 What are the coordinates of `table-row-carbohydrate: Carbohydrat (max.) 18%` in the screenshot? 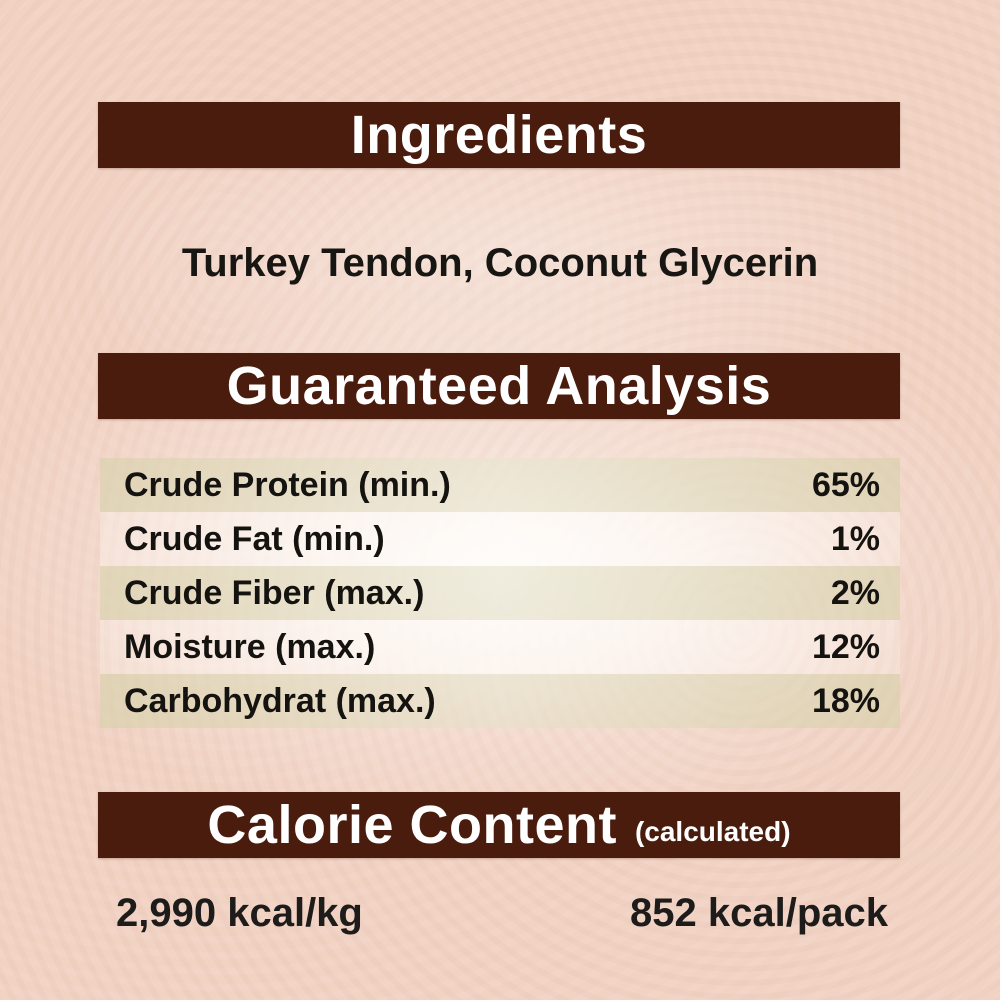 It's located at (500, 701).